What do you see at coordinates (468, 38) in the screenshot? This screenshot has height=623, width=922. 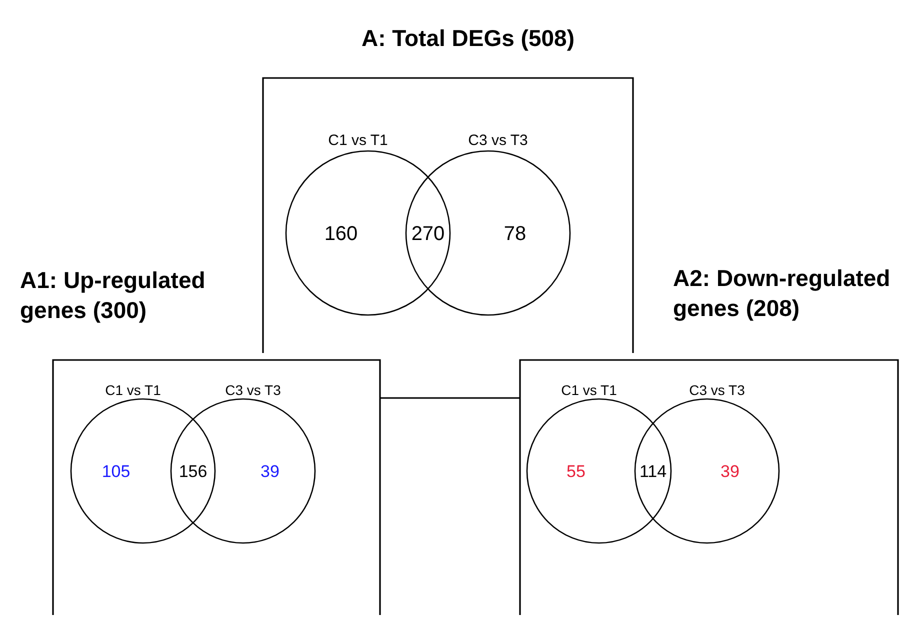 I see `text: A: Total DEGs (508)` at bounding box center [468, 38].